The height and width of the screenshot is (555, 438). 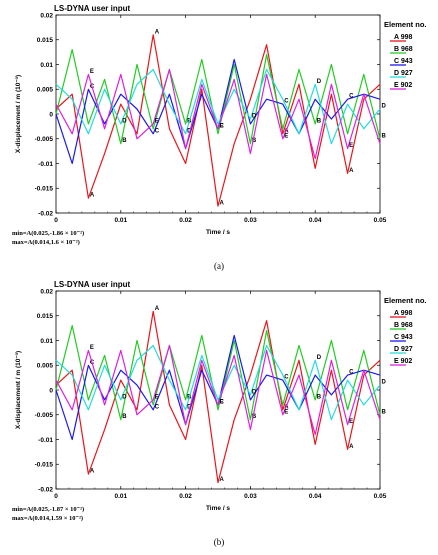 What do you see at coordinates (380, 220) in the screenshot?
I see `x-tick-label: 0.05` at bounding box center [380, 220].